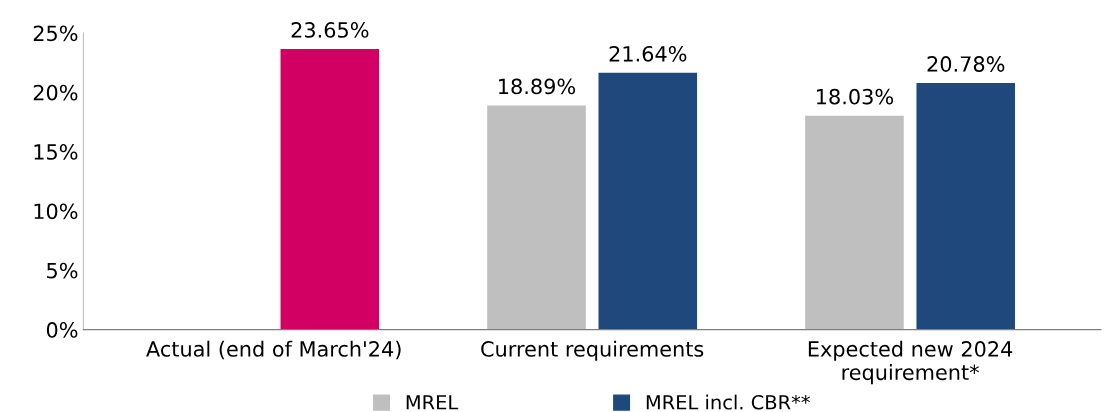 The width and height of the screenshot is (1112, 412). Describe the element at coordinates (330, 30) in the screenshot. I see `data-label: 23.65%` at that location.